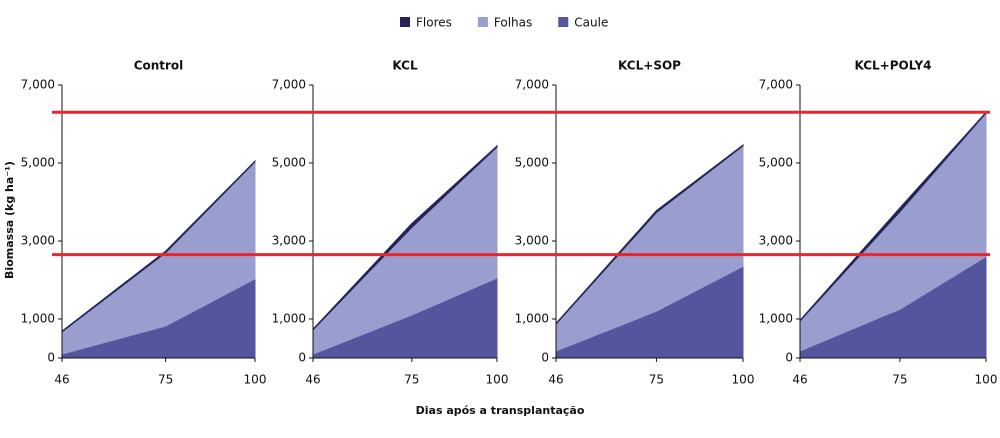 Image resolution: width=1000 pixels, height=438 pixels. Describe the element at coordinates (9, 220) in the screenshot. I see `y-axis-label: Biomassa (kg ha⁻¹)` at that location.